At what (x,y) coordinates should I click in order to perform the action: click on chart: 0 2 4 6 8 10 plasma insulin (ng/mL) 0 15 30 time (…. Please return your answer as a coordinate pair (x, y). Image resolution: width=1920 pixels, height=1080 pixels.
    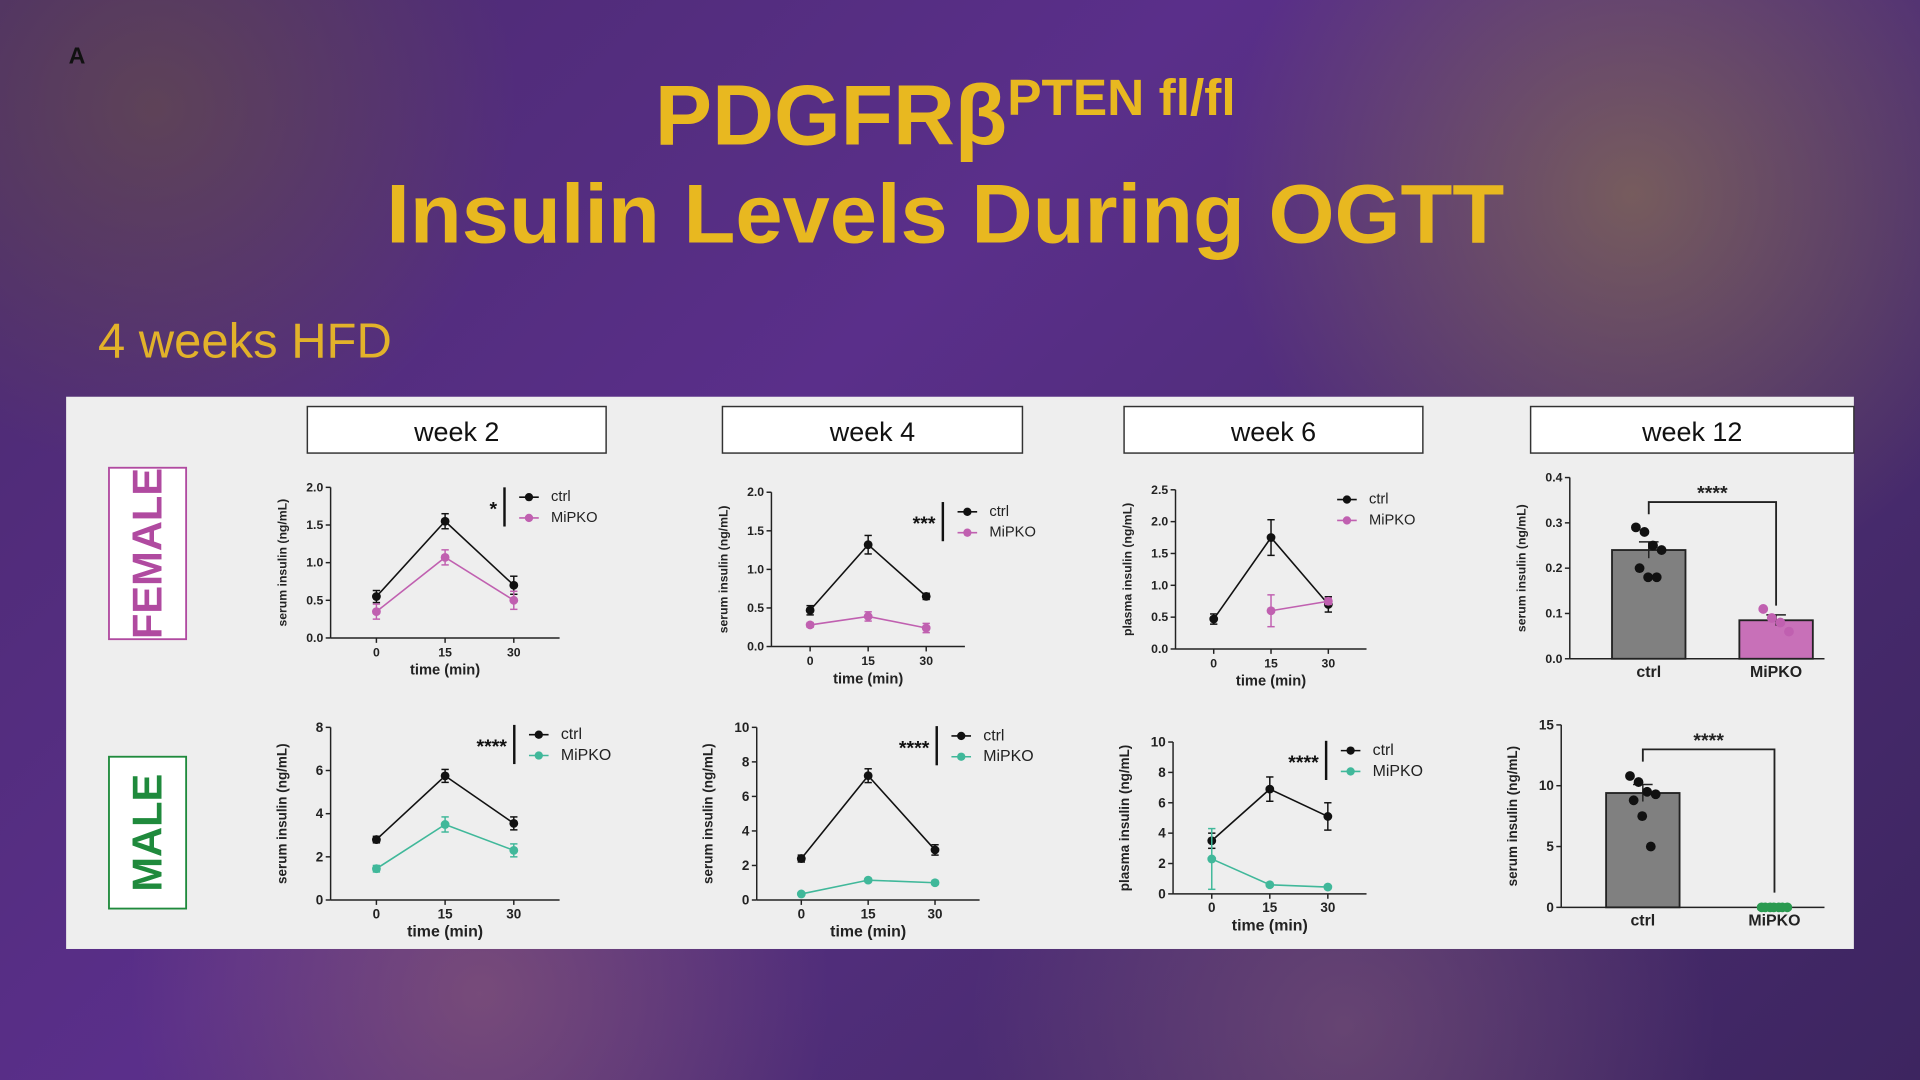
    Looking at the image, I should click on (1270, 835).